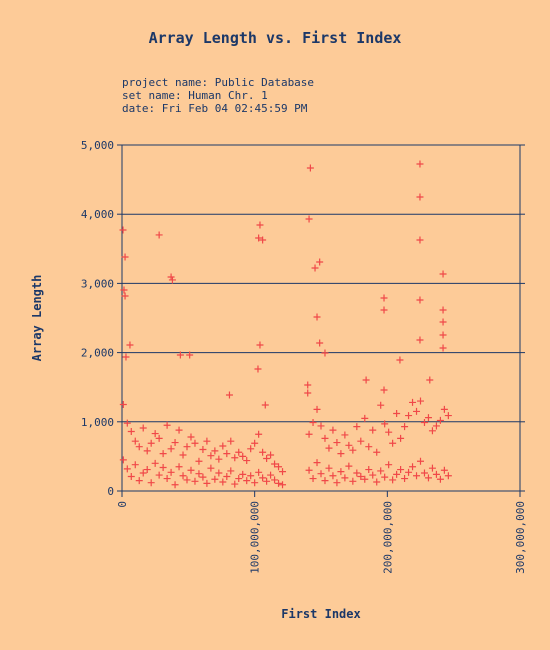 The height and width of the screenshot is (650, 550). I want to click on x-tick-label: 200,000,000, so click(387, 537).